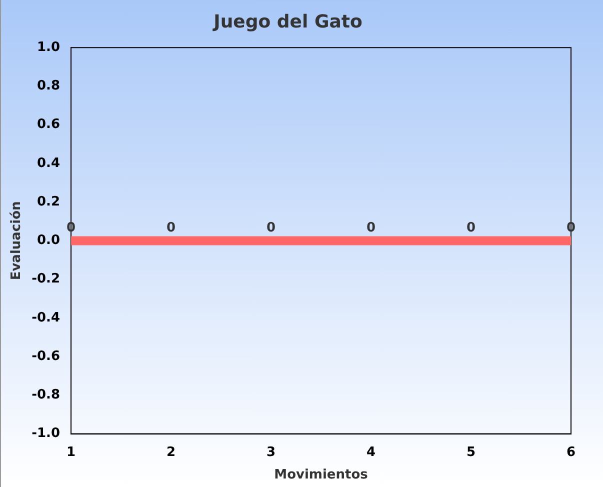  I want to click on x-axis-title: Movimientos, so click(321, 475).